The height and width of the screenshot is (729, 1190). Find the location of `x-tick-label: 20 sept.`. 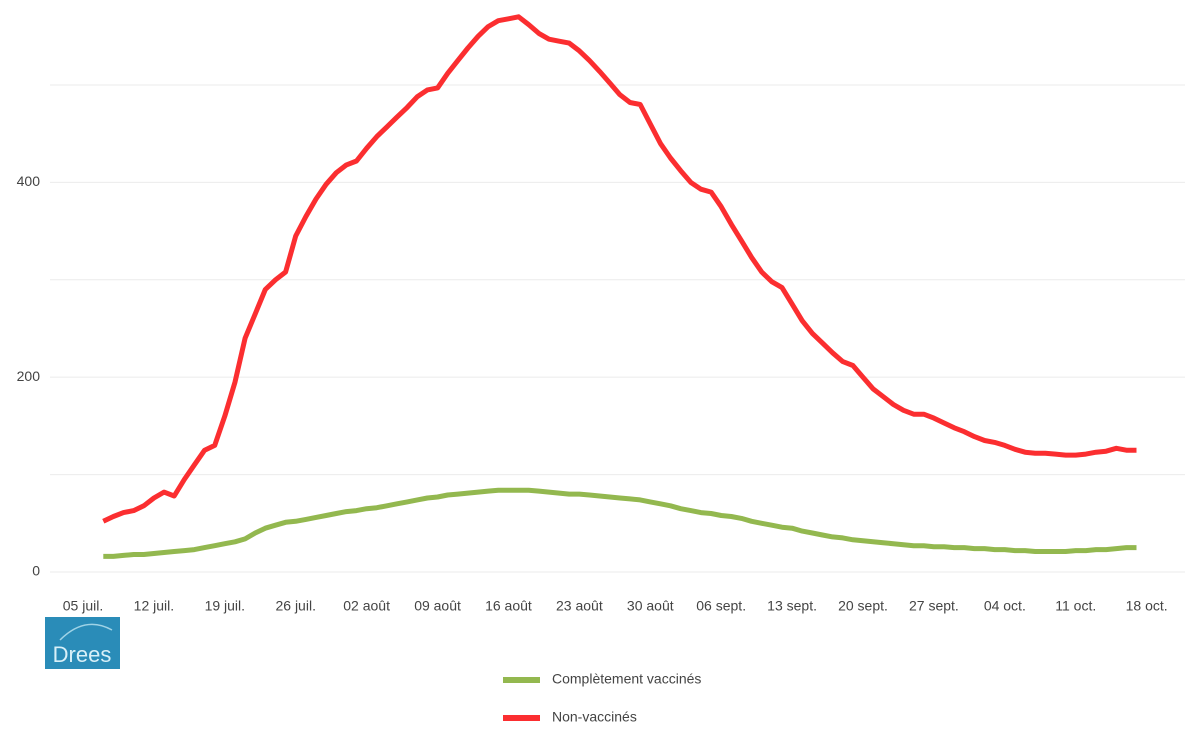

x-tick-label: 20 sept. is located at coordinates (863, 606).